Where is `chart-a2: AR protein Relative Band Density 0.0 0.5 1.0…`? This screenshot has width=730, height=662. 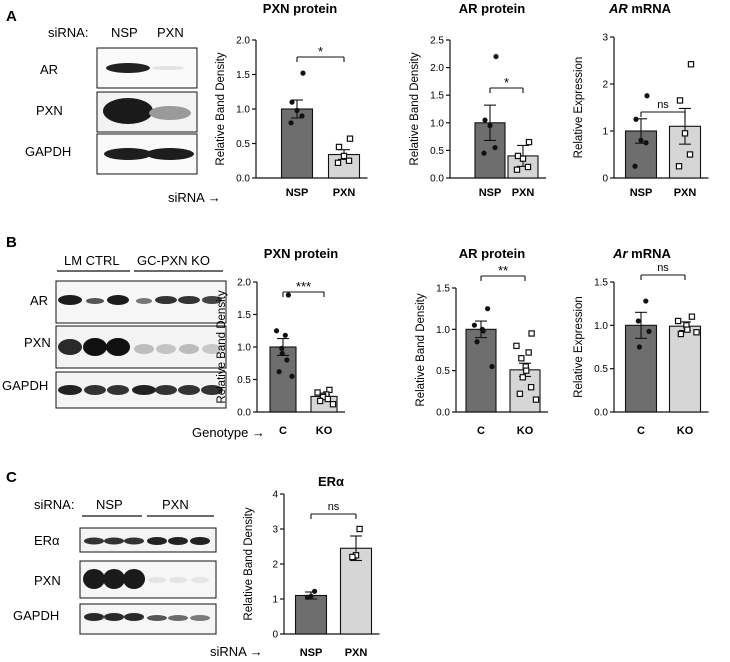 chart-a2: AR protein Relative Band Density 0.0 0.5 1.0… is located at coordinates (477, 100).